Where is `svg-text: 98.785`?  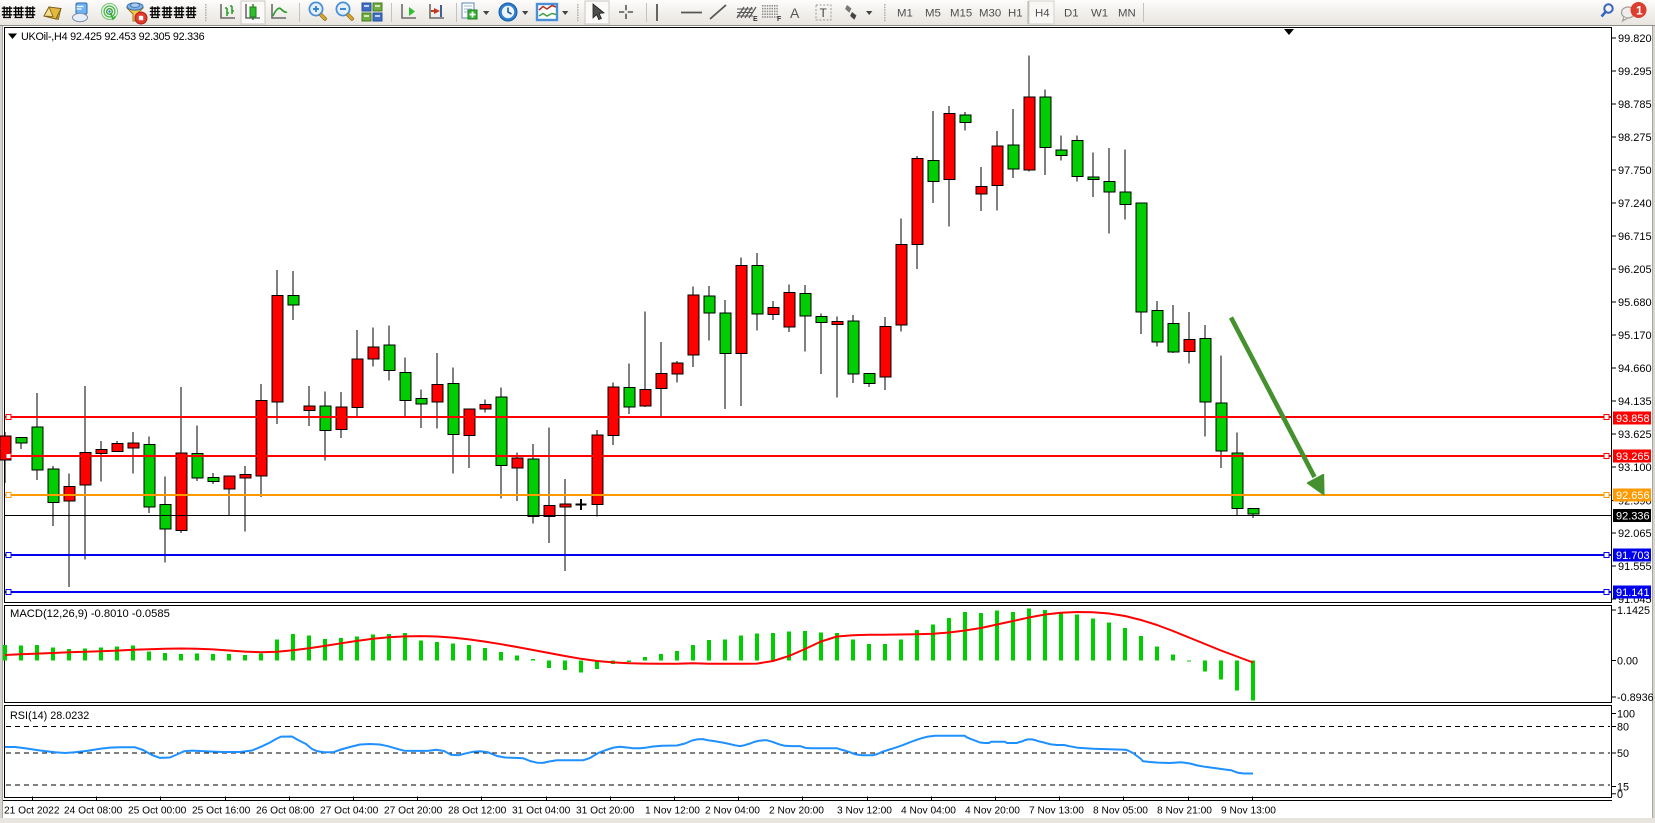
svg-text: 98.785 is located at coordinates (1635, 105).